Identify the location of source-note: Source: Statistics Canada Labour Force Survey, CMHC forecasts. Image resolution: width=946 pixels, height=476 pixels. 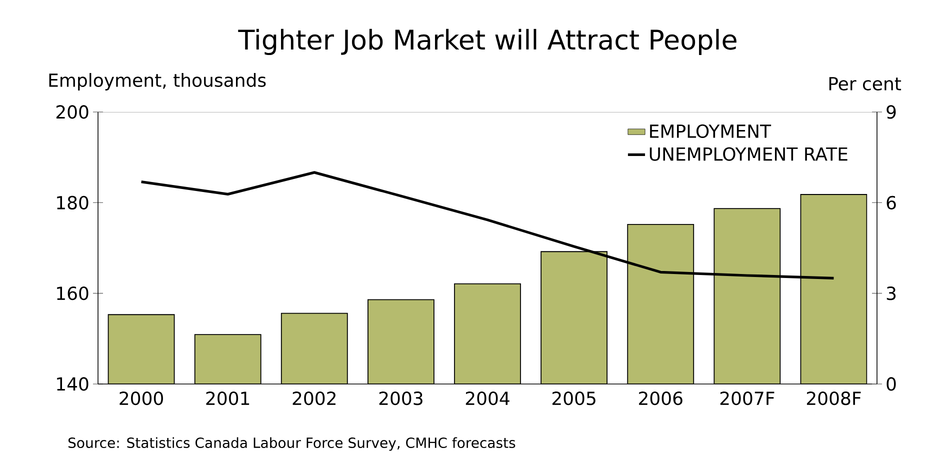
(292, 444).